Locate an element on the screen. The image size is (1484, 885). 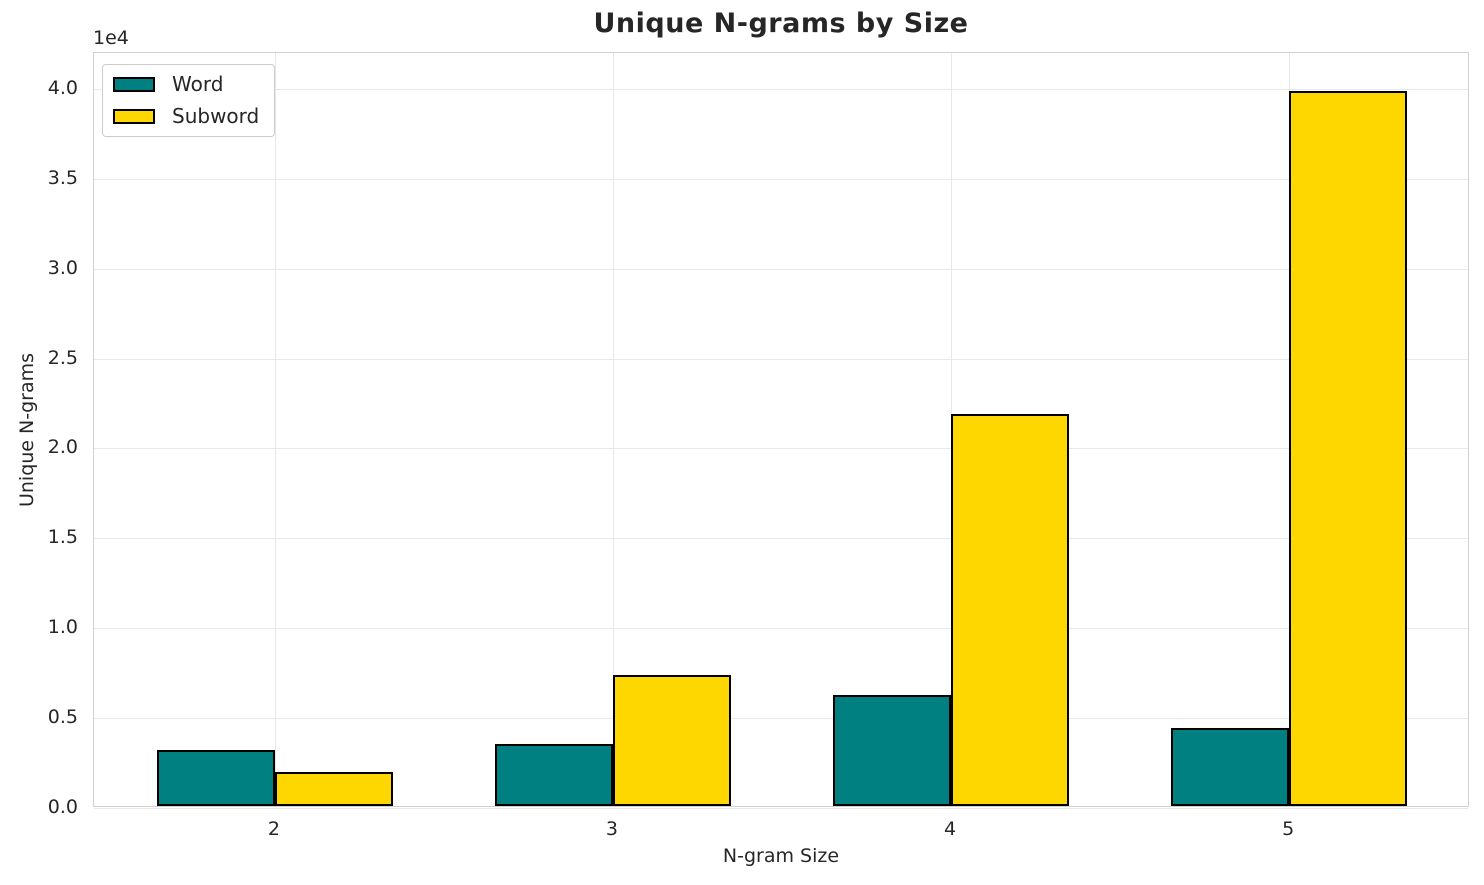
y-tick-label: 0.5 is located at coordinates (62, 717).